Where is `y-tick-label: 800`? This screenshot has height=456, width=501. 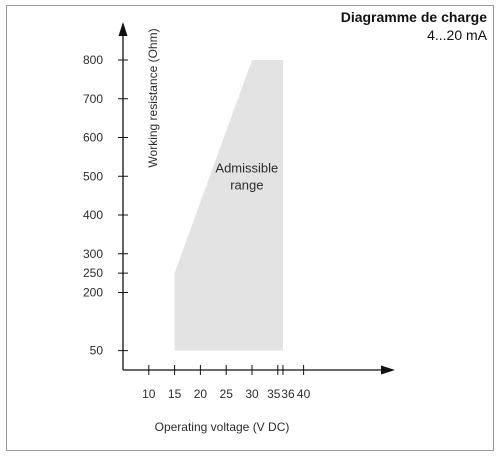
y-tick-label: 800 is located at coordinates (93, 60).